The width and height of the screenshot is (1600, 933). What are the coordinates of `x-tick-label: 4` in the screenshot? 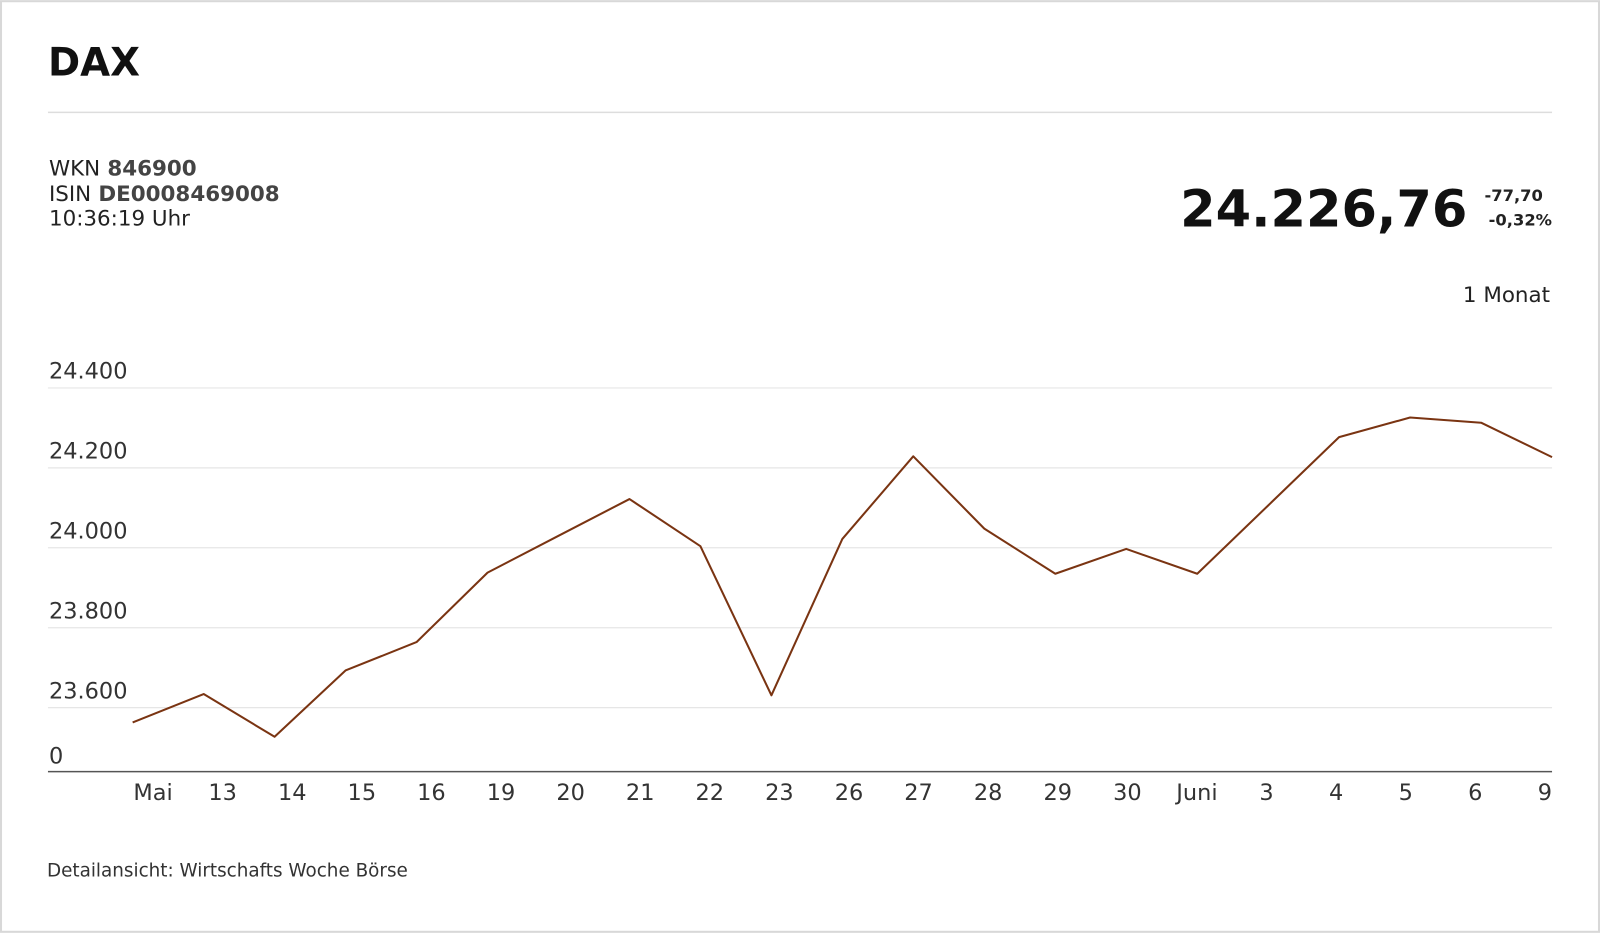 It's located at (1336, 793).